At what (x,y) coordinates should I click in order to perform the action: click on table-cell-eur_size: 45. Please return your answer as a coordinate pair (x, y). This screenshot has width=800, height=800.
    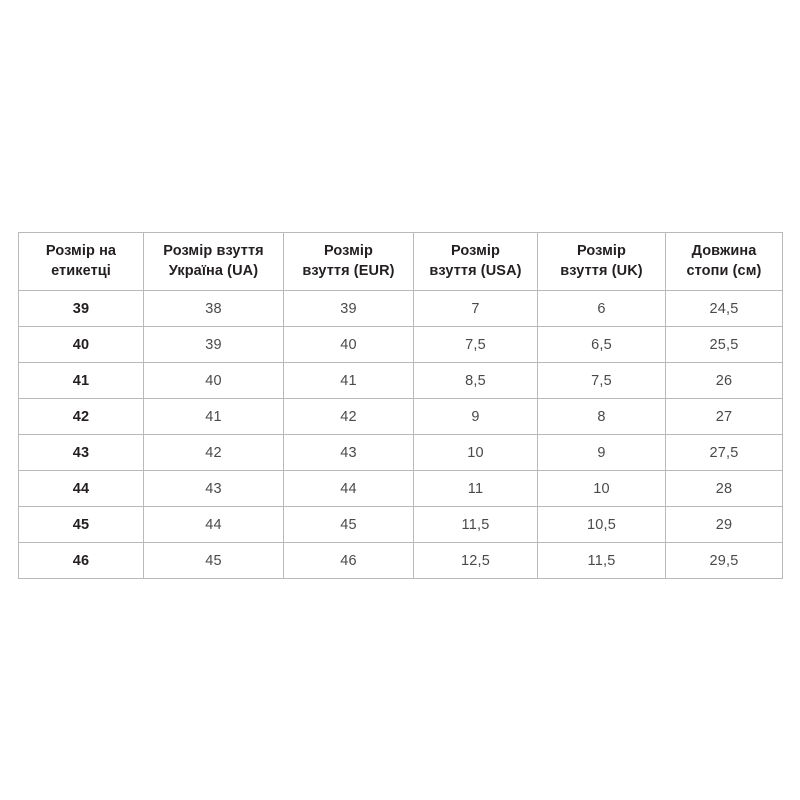
    Looking at the image, I should click on (348, 524).